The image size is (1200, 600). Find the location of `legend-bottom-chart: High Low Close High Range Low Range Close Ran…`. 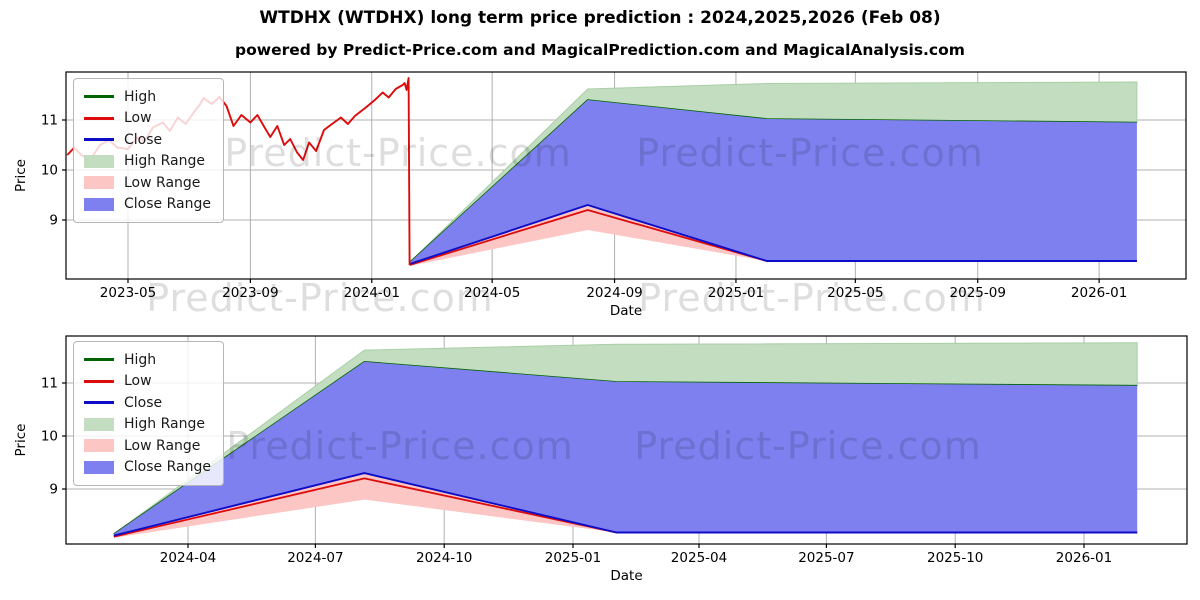

legend-bottom-chart: High Low Close High Range Low Range Close Ran… is located at coordinates (148, 413).